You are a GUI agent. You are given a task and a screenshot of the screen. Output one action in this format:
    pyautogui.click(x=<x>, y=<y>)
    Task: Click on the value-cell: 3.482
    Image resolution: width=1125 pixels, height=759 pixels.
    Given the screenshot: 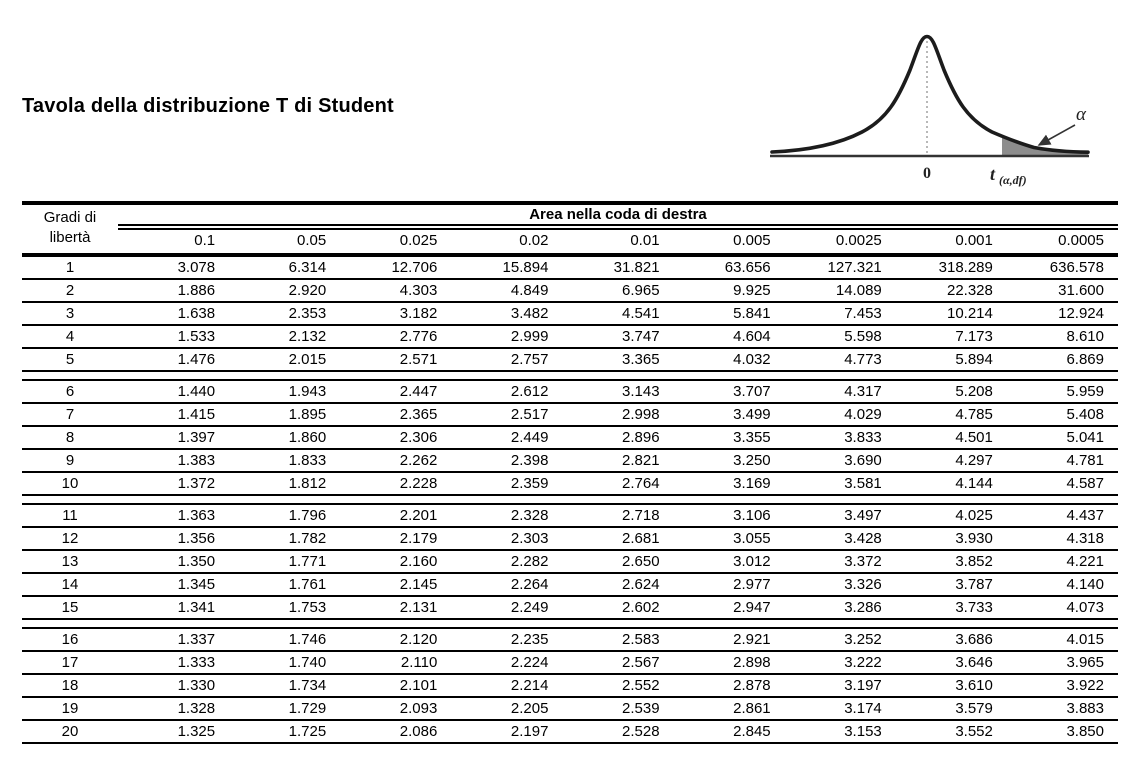 What is the action you would take?
    pyautogui.click(x=507, y=314)
    